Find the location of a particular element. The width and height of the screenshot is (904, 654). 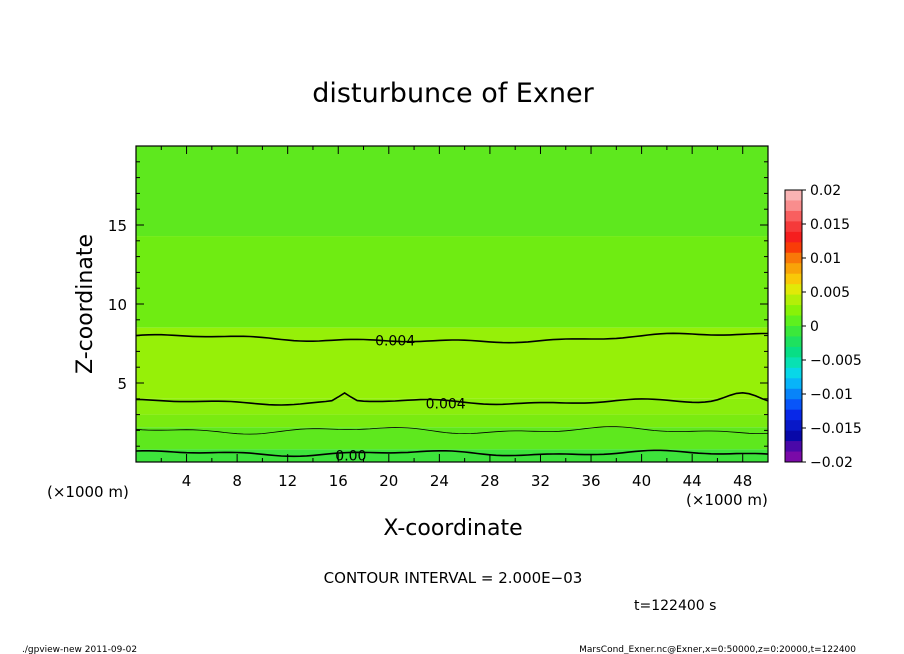

x-tick-label: 28 is located at coordinates (489, 481).